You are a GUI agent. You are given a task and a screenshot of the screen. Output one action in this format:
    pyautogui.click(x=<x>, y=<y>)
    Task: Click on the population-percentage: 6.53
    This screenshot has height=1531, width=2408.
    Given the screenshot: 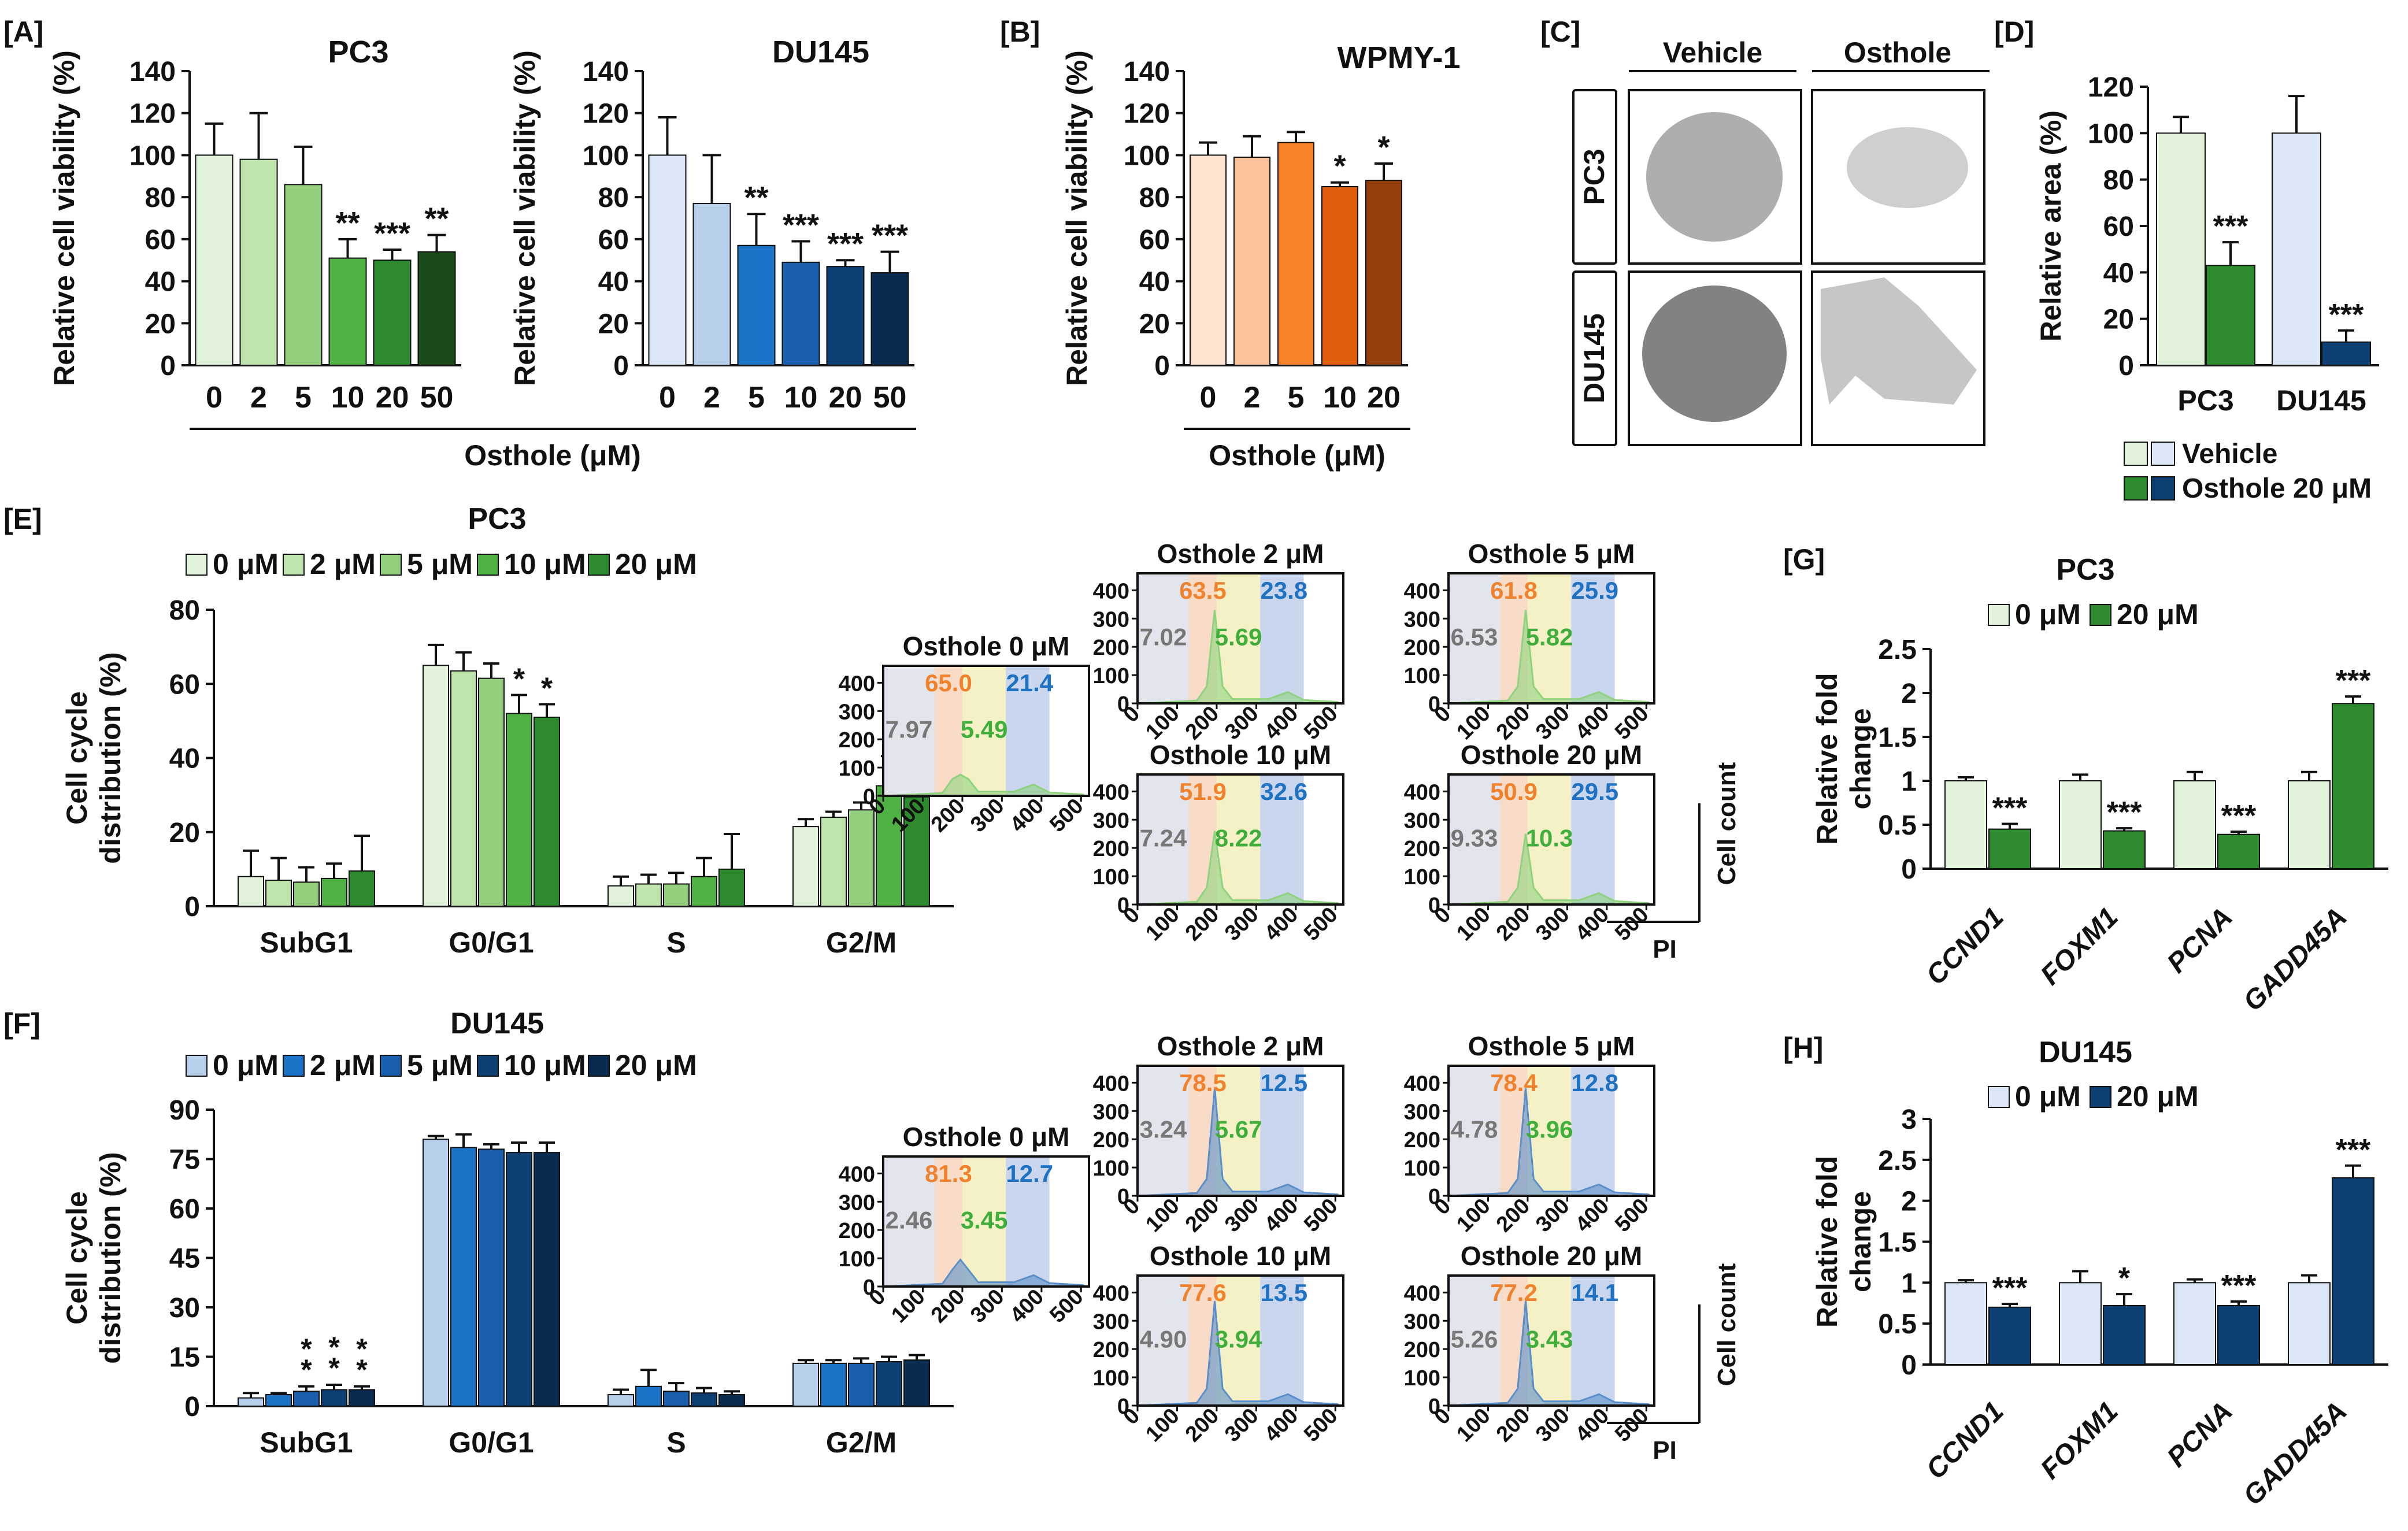 What is the action you would take?
    pyautogui.click(x=1474, y=637)
    